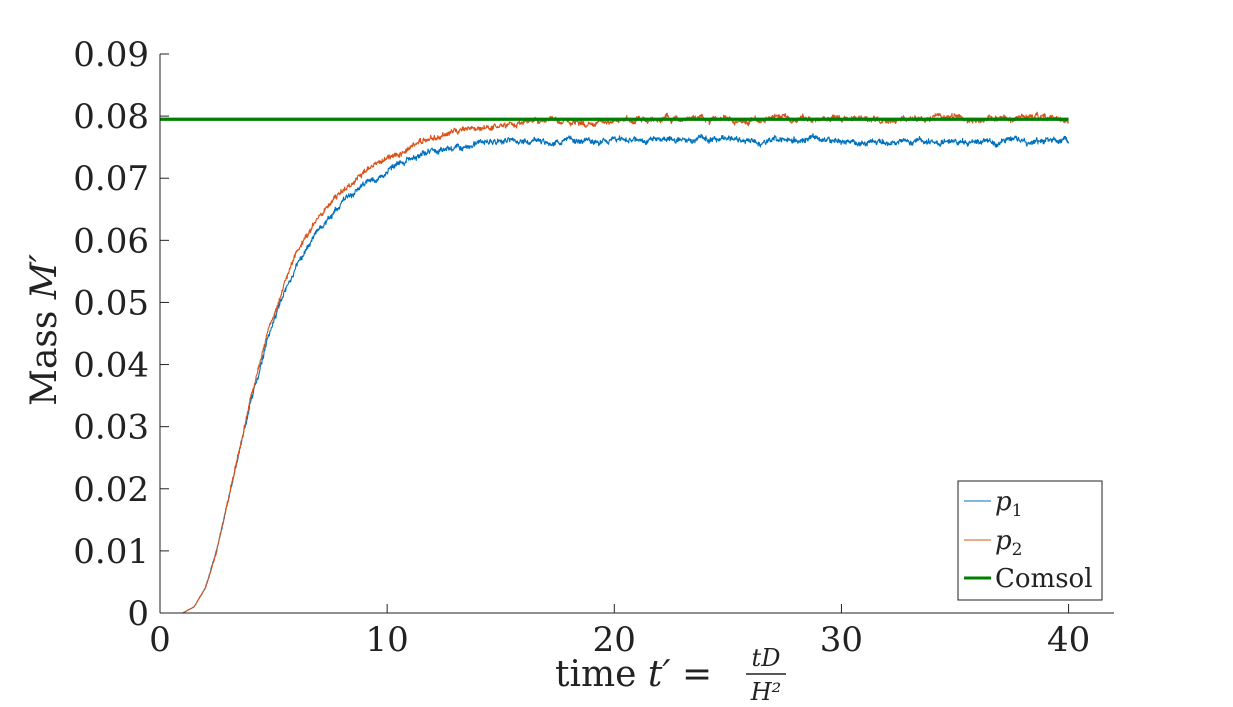 This screenshot has height=707, width=1233. I want to click on y-tick-label: 0.02, so click(111, 490).